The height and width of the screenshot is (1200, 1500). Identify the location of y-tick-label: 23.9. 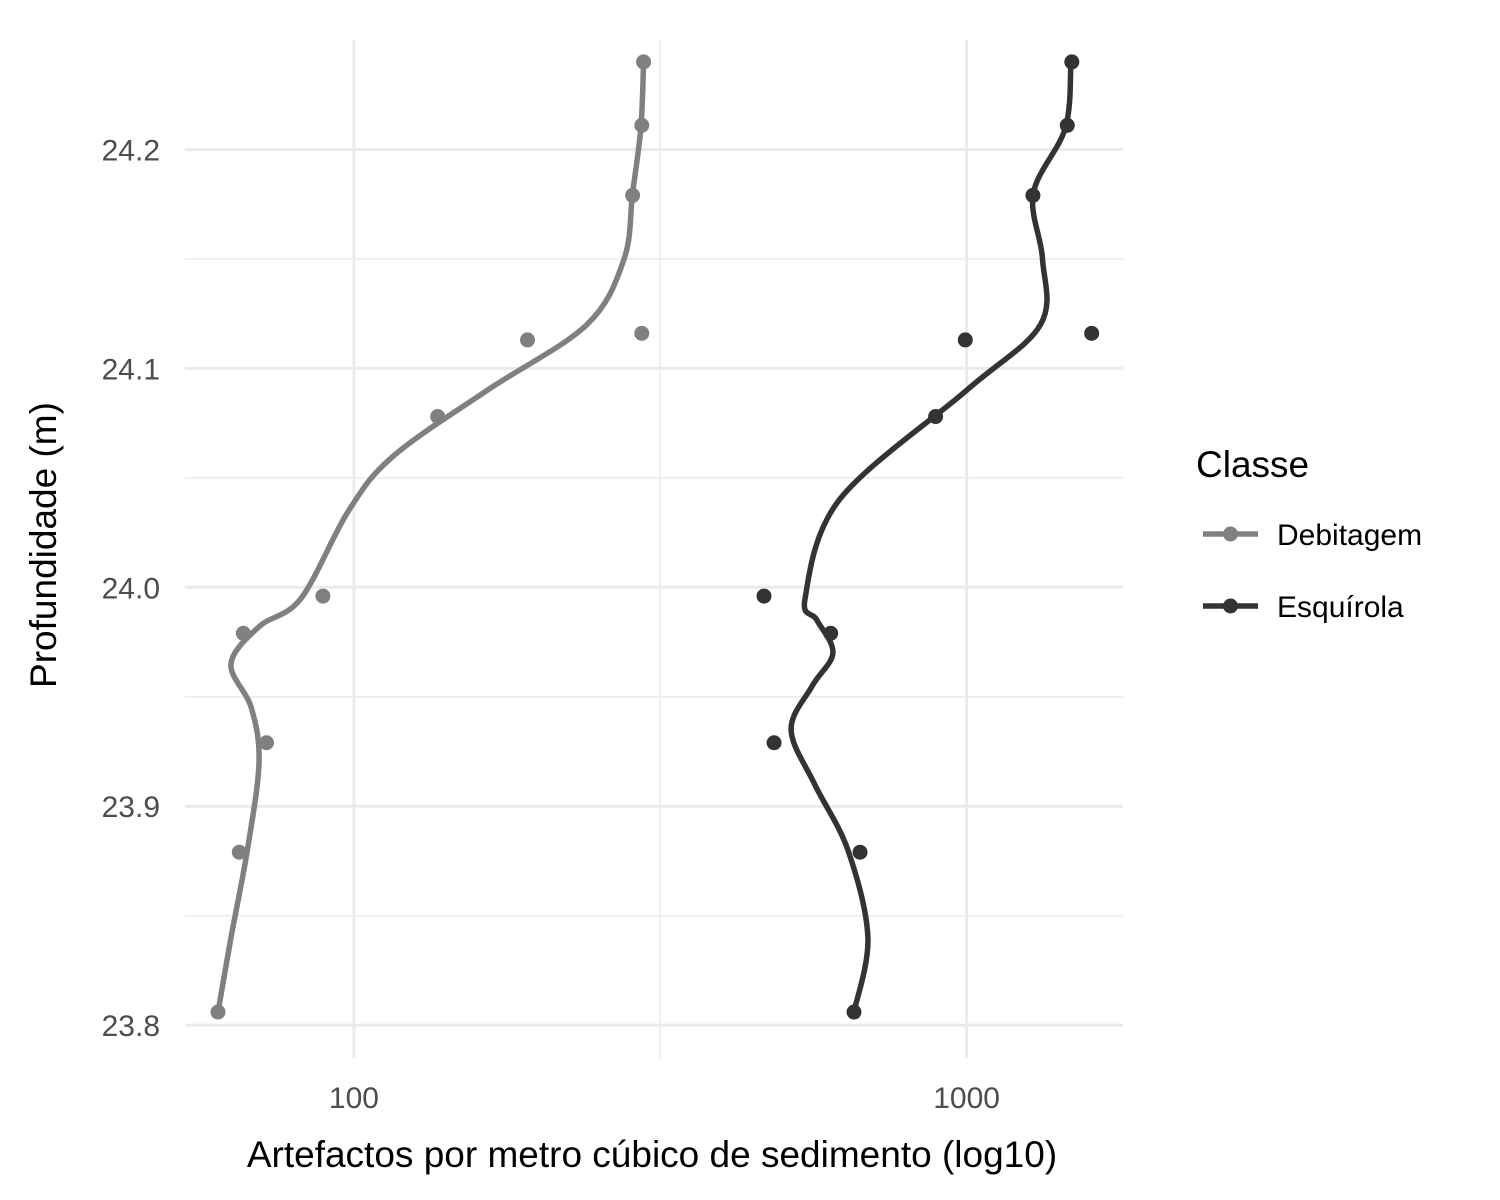
(131, 807).